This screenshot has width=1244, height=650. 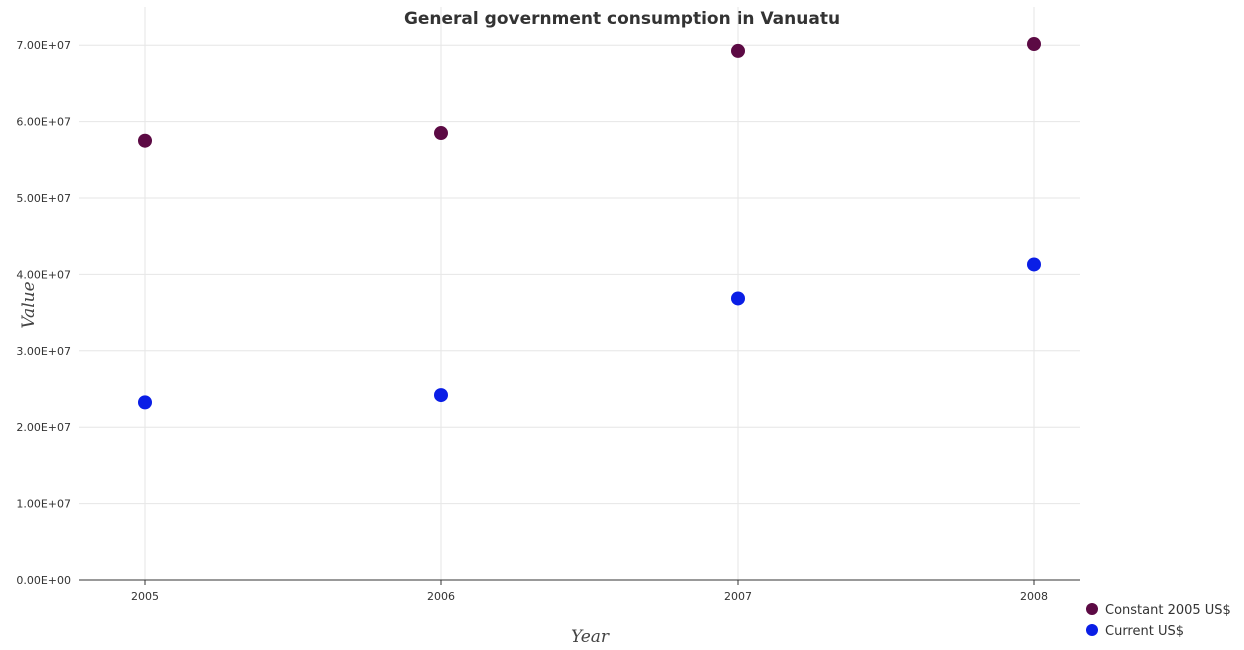 I want to click on y-tick-label: 3.00E+07, so click(x=43, y=351).